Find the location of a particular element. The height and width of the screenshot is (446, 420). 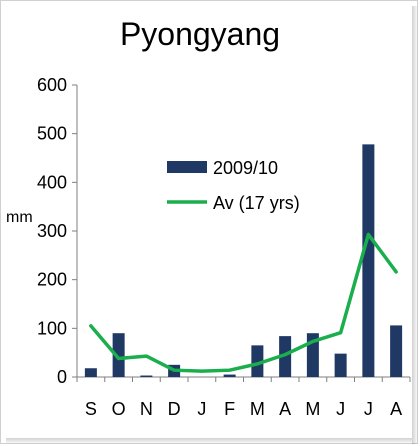

frame-shadow-right is located at coordinates (415, 225).